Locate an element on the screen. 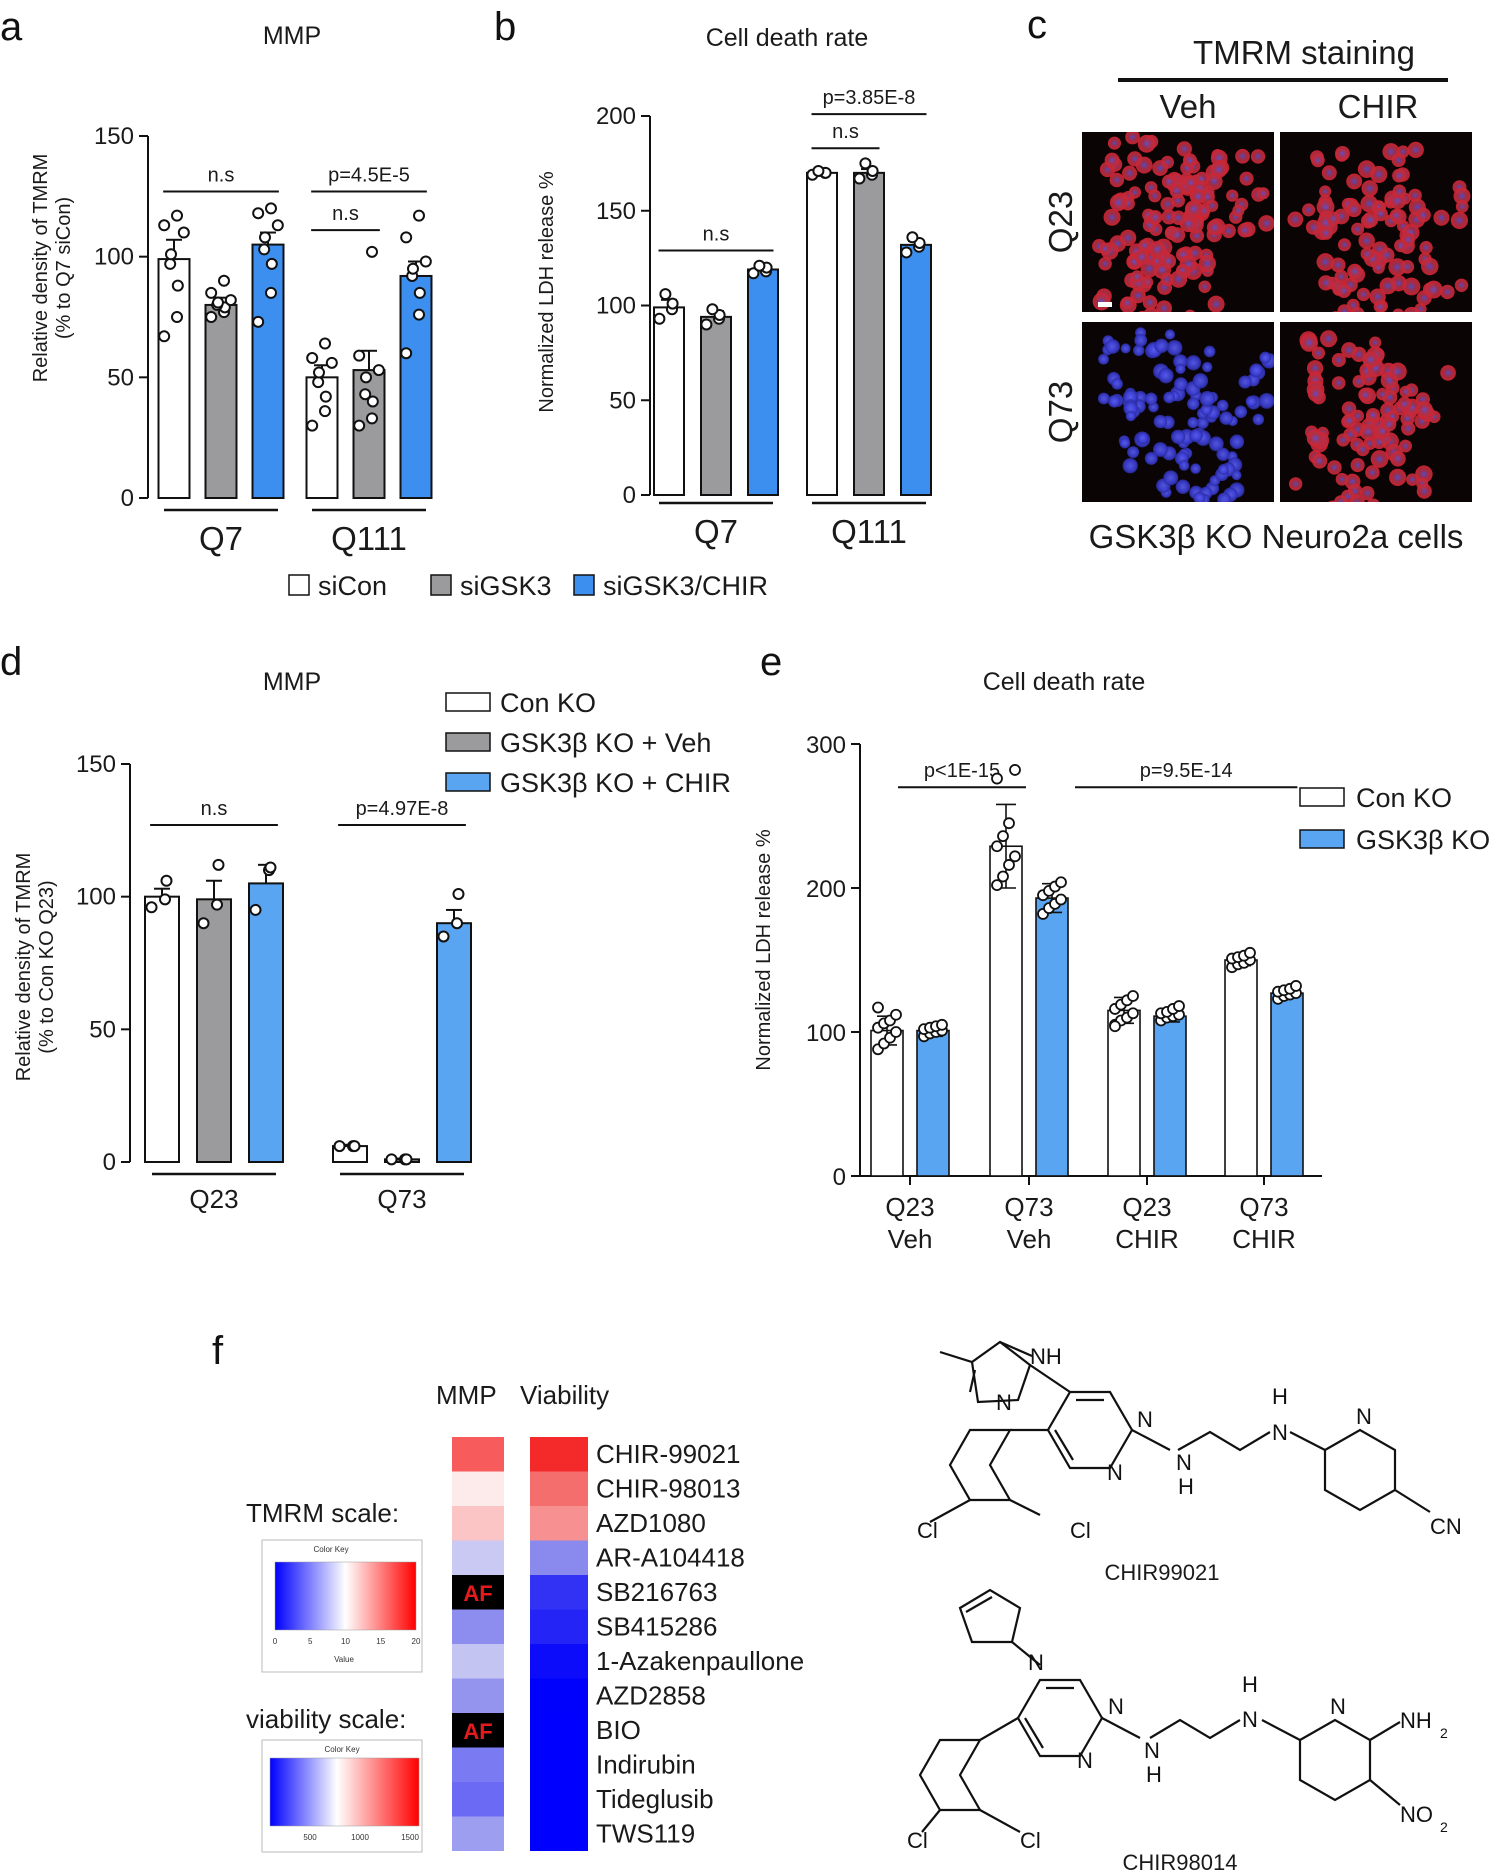 This screenshot has width=1498, height=1870. chem1-name: CHIR99021 is located at coordinates (1162, 1572).